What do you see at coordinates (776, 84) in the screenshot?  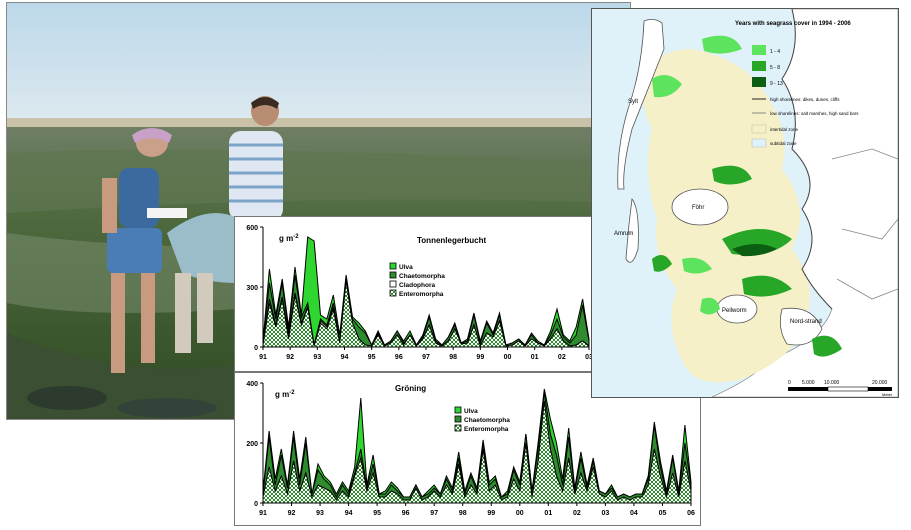 I see `map-legend-label: 9 - 13` at bounding box center [776, 84].